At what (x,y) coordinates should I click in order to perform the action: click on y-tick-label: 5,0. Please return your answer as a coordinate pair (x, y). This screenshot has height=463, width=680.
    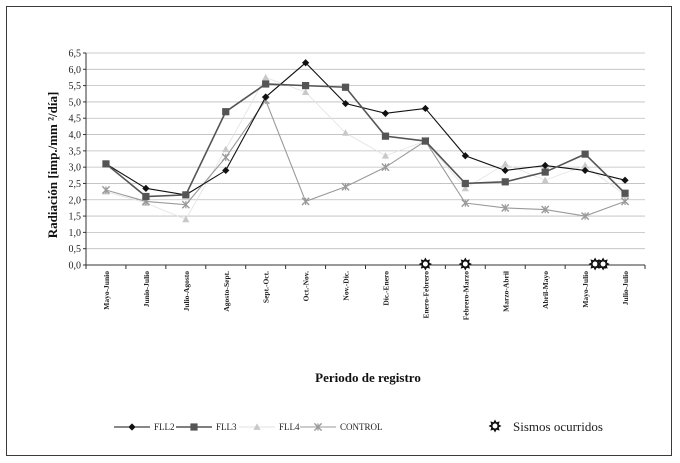
    Looking at the image, I should click on (75, 102).